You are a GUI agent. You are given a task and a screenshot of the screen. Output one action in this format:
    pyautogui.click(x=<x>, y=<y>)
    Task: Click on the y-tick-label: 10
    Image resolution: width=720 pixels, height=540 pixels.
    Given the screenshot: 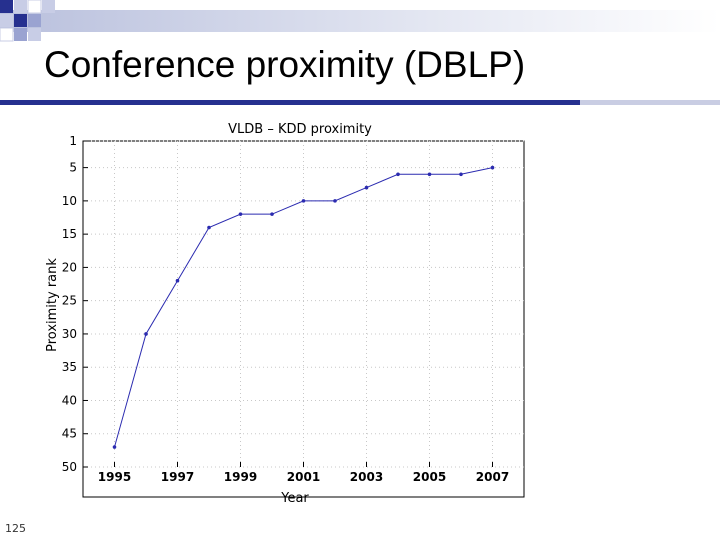 What is the action you would take?
    pyautogui.click(x=69, y=201)
    